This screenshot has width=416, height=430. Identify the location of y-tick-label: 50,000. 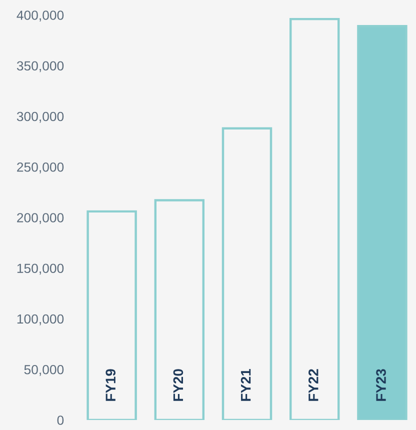
(44, 370).